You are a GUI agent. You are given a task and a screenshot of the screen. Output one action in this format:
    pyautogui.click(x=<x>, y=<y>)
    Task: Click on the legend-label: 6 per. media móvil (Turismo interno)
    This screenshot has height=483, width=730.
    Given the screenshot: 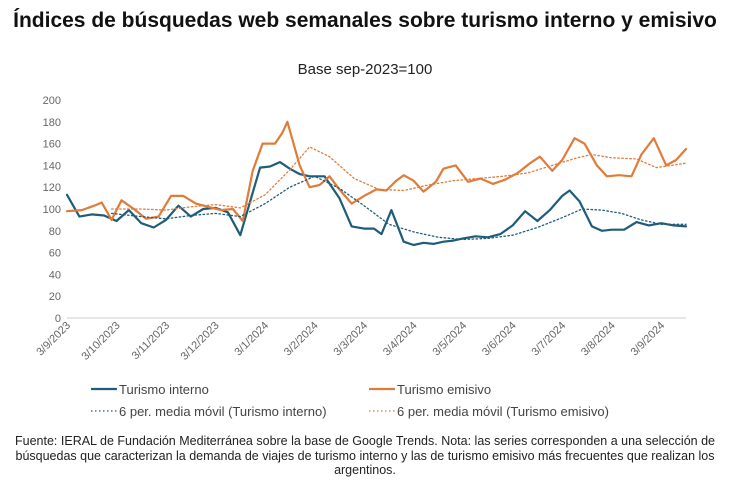 What is the action you would take?
    pyautogui.click(x=223, y=411)
    